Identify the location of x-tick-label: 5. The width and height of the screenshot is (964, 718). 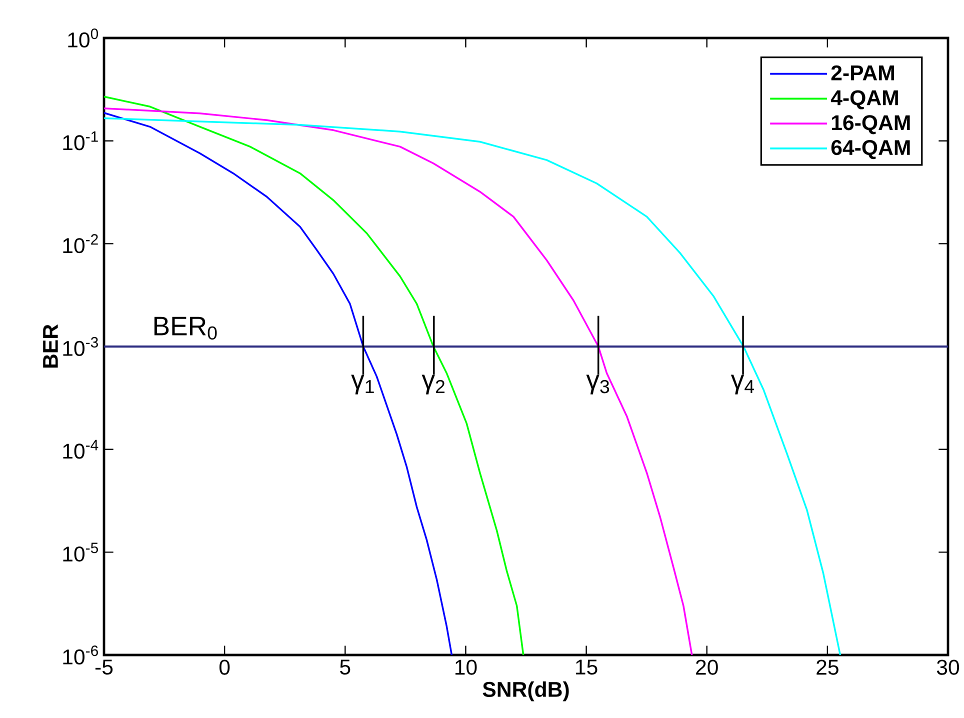
(345, 667).